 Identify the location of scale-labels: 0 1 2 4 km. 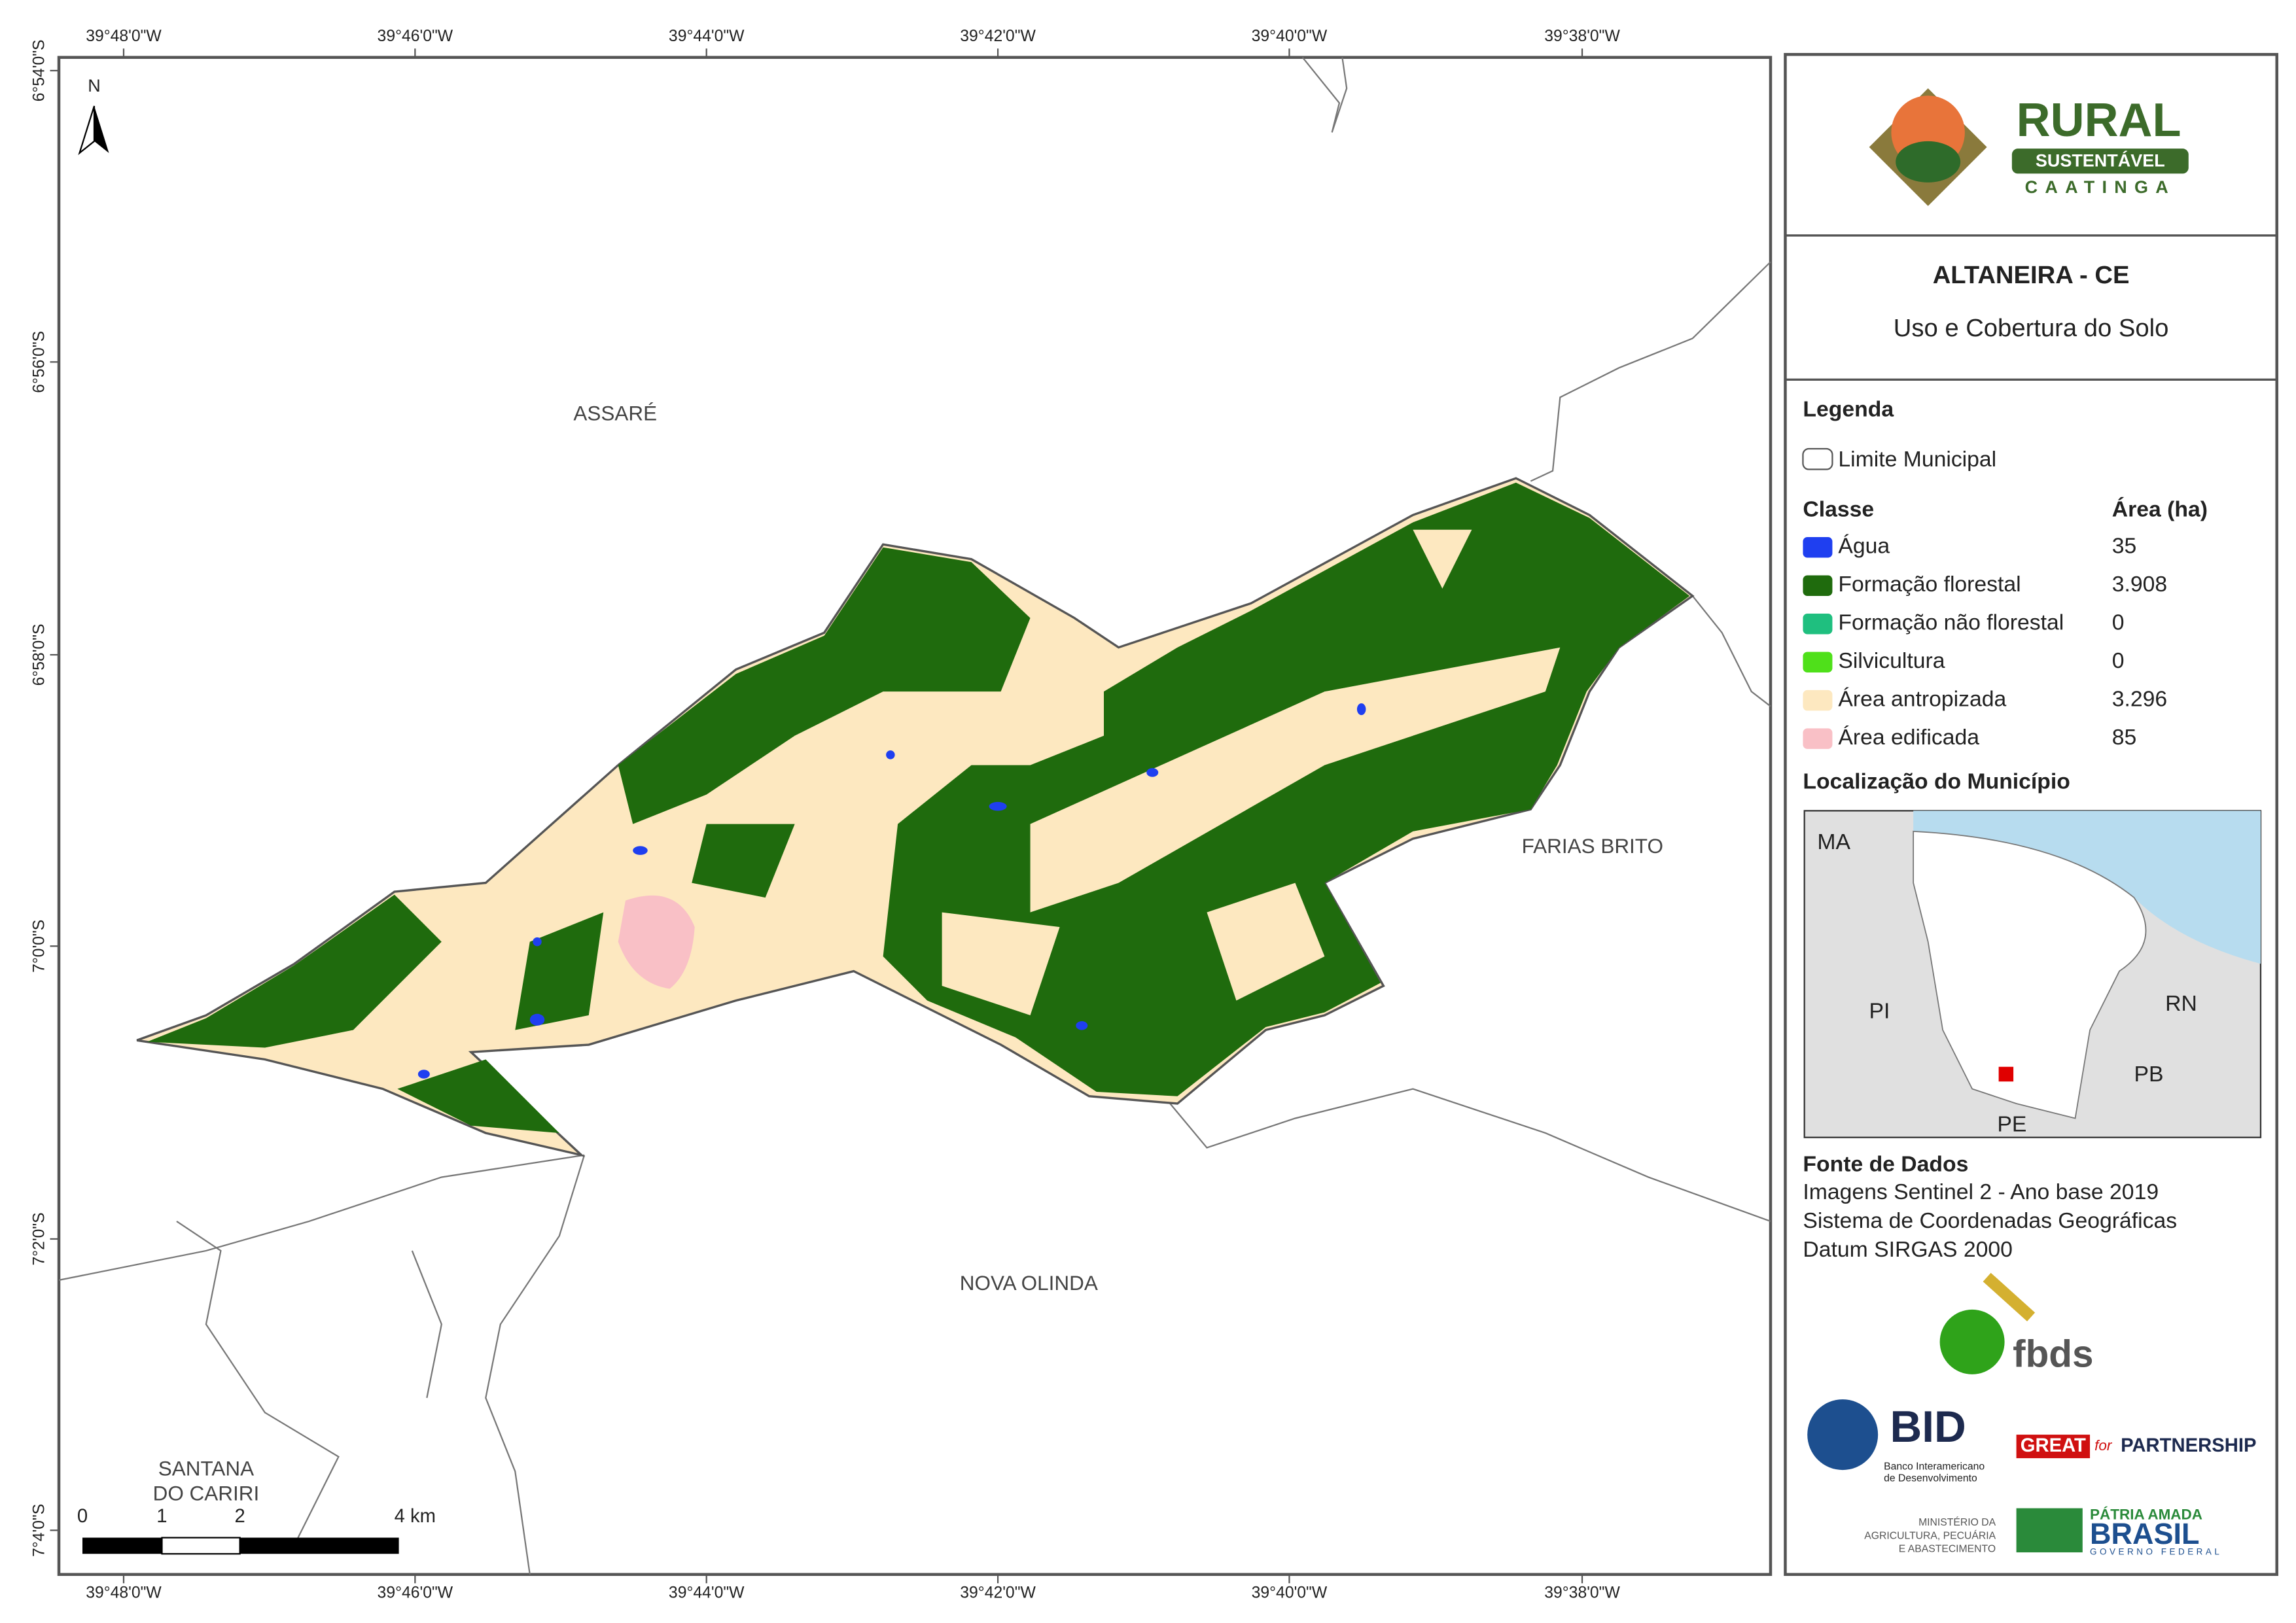
(256, 1517).